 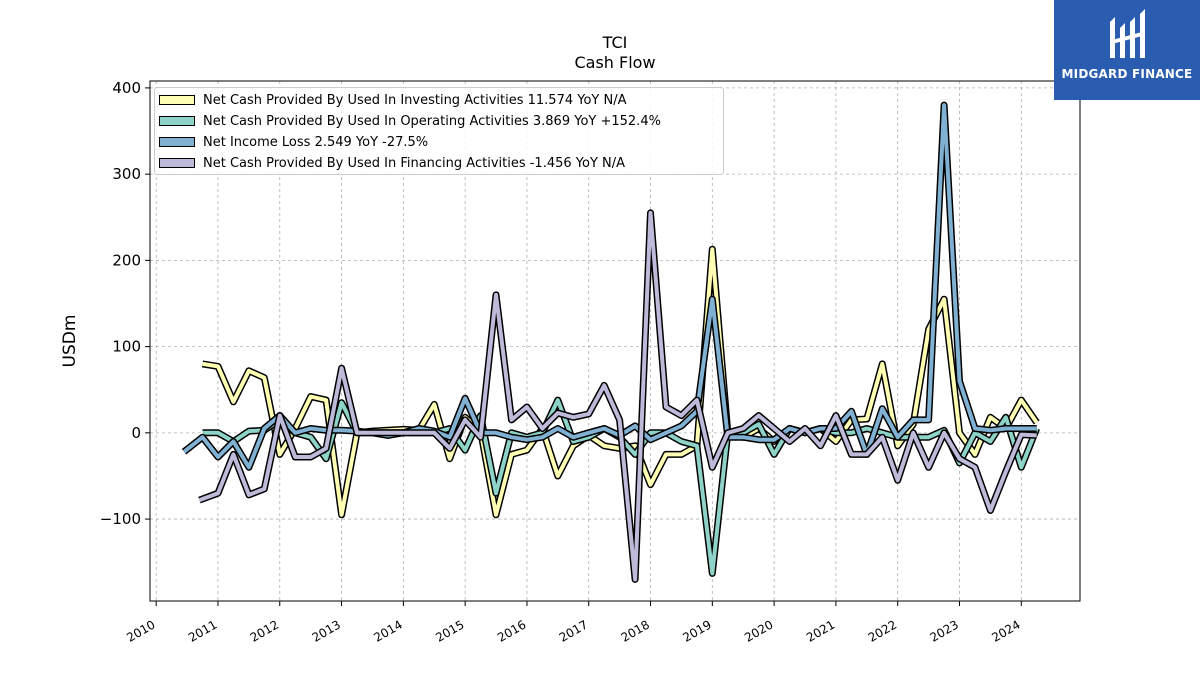 What do you see at coordinates (696, 630) in the screenshot?
I see `x-tick-label: 2019` at bounding box center [696, 630].